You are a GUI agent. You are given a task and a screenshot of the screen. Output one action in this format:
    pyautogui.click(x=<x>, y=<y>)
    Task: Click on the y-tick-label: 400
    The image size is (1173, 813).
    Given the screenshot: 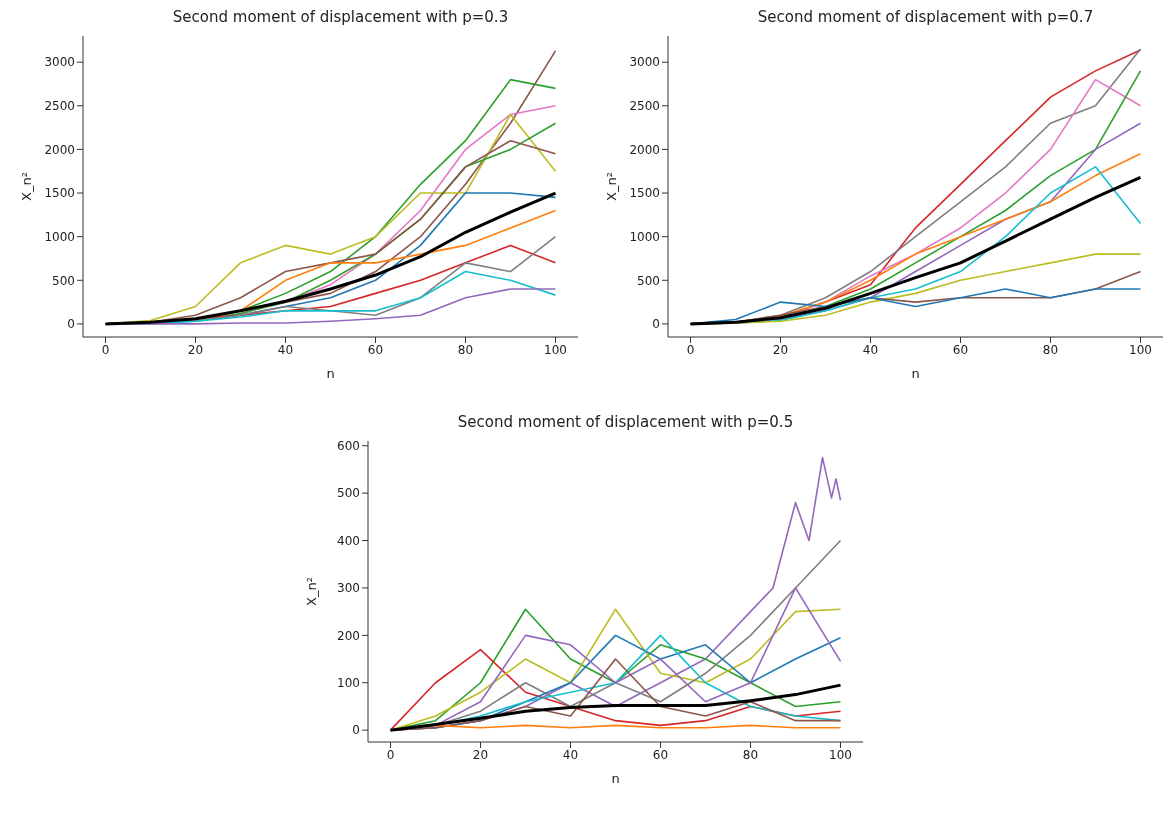 What is the action you would take?
    pyautogui.click(x=348, y=540)
    